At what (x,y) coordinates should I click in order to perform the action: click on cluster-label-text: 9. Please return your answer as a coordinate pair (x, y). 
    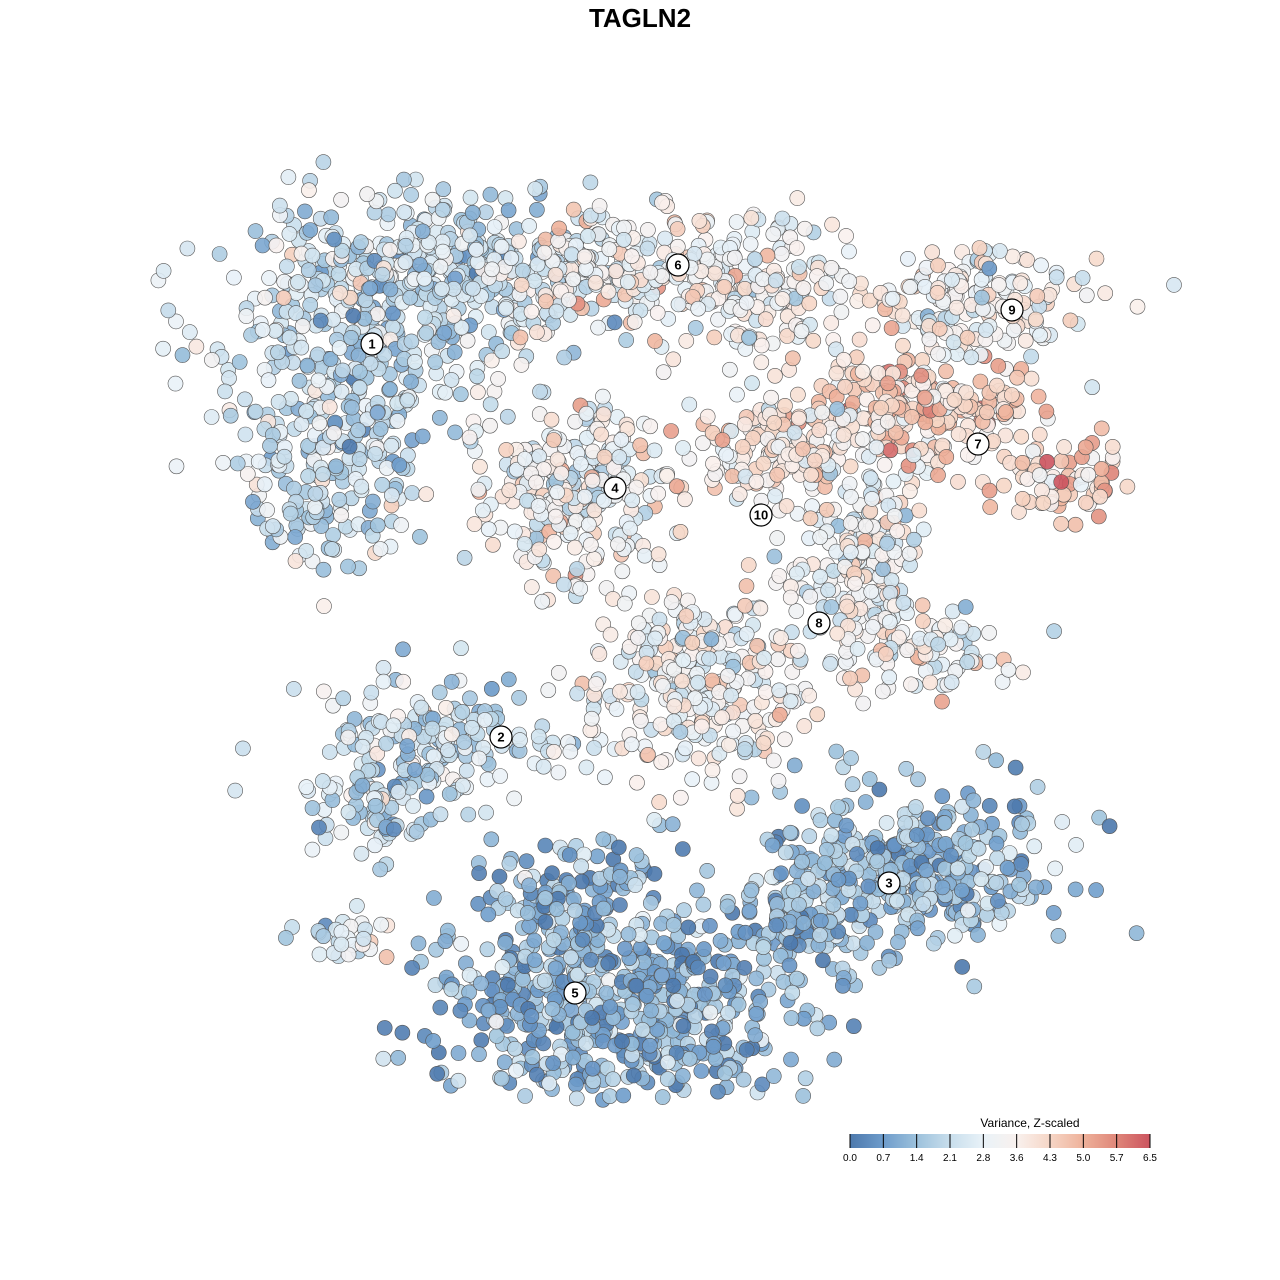
    Looking at the image, I should click on (1011, 310).